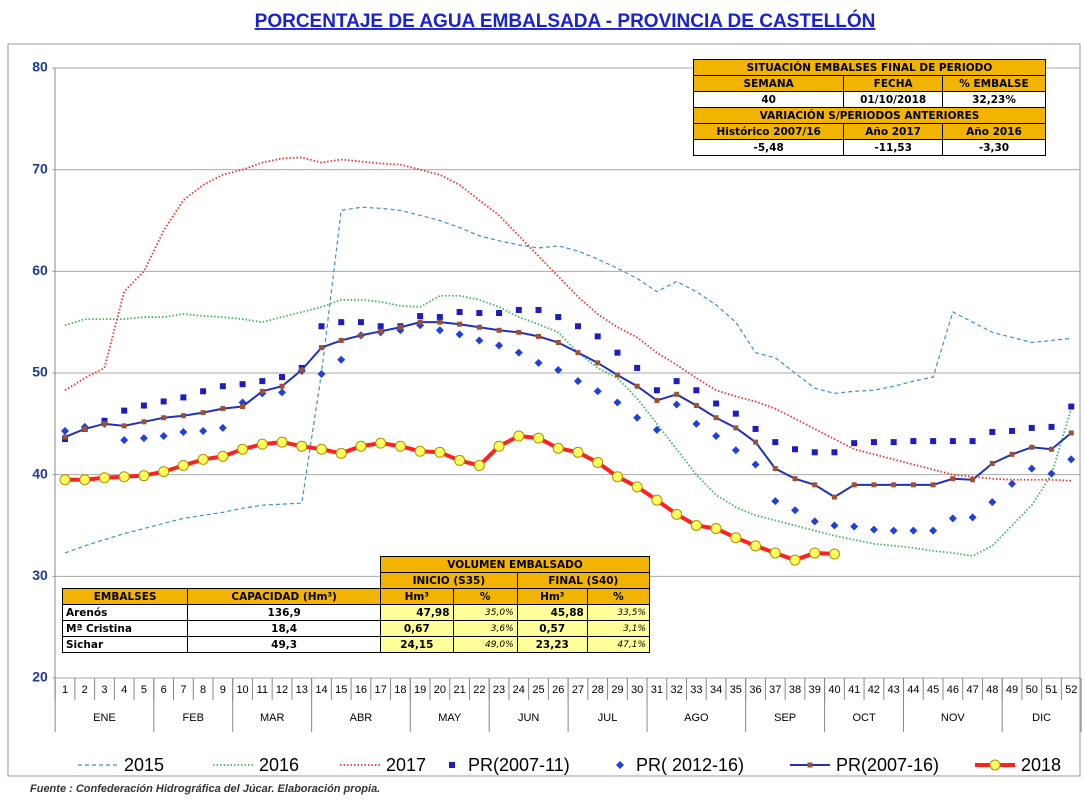 The width and height of the screenshot is (1085, 800). Describe the element at coordinates (994, 131) in the screenshot. I see `header: Año 2016` at that location.